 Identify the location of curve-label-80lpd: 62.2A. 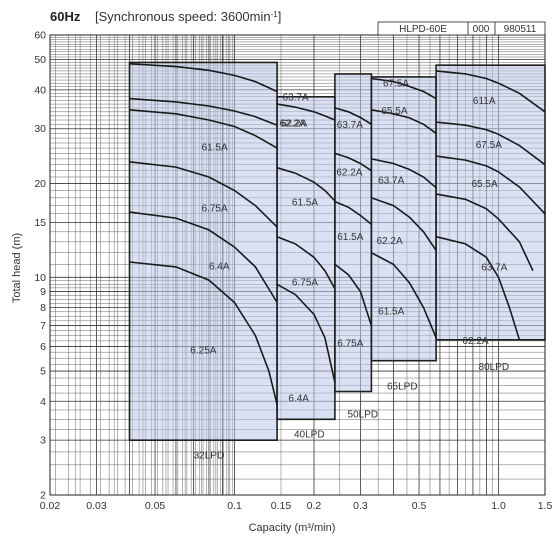
(475, 341).